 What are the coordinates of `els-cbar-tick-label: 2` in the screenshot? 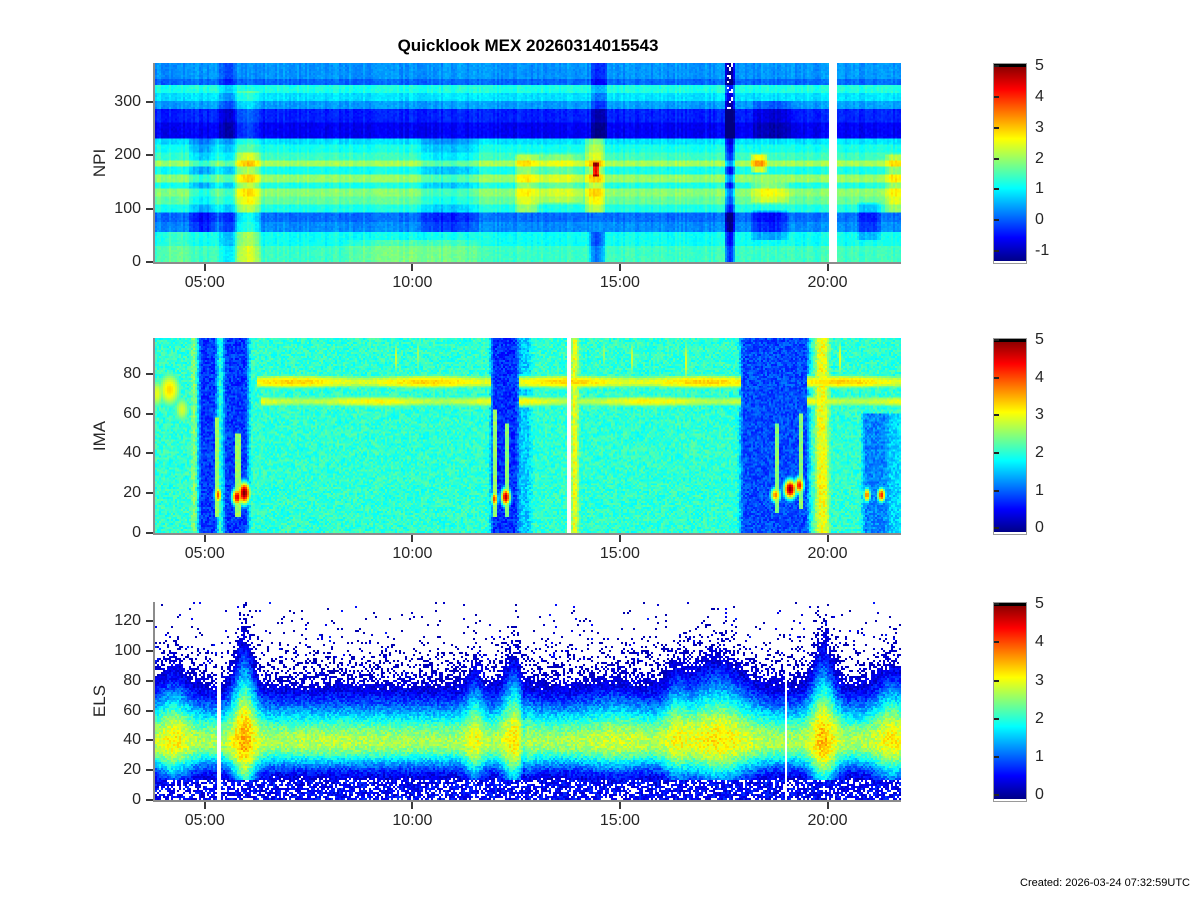 It's located at (1039, 718).